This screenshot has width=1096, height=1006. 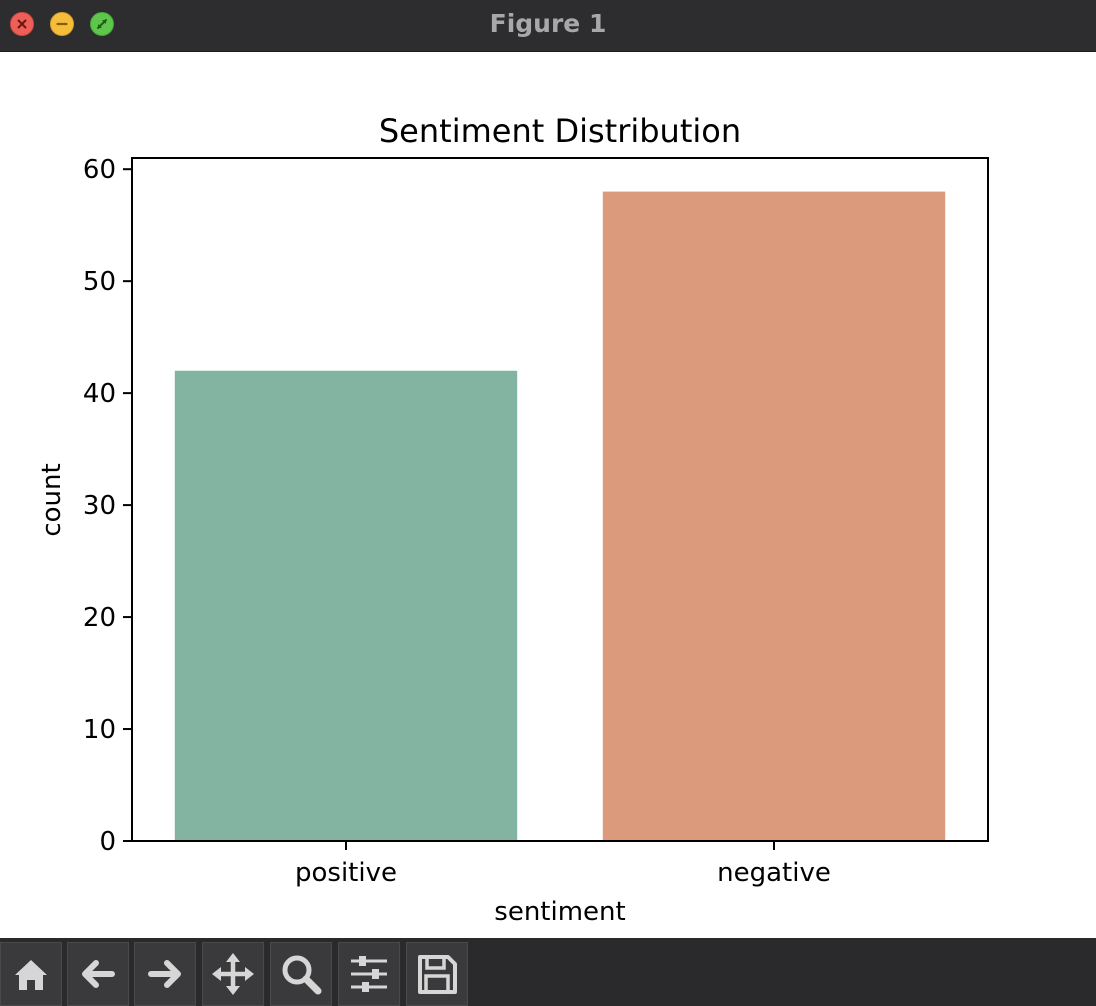 I want to click on window-title: Figure 1, so click(x=548, y=23).